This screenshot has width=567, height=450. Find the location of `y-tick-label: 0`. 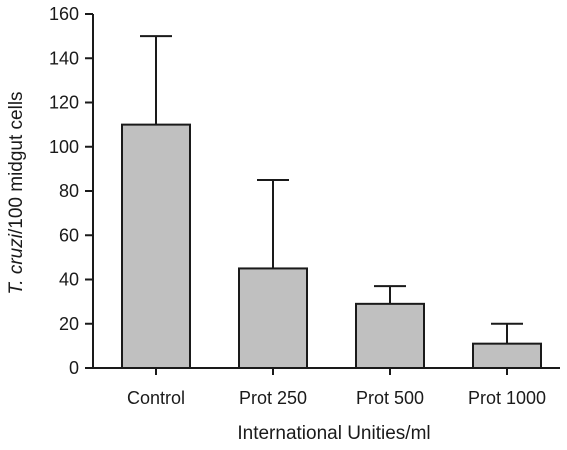

y-tick-label: 0 is located at coordinates (74, 368).